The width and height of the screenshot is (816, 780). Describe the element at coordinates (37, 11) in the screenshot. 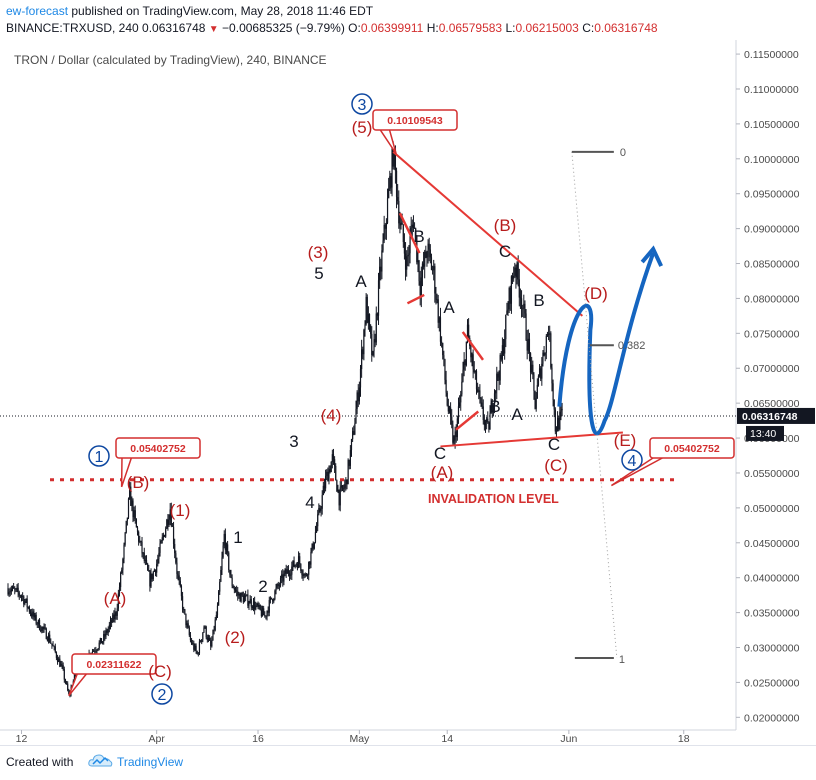

I see `author-link: ew-forecast` at that location.